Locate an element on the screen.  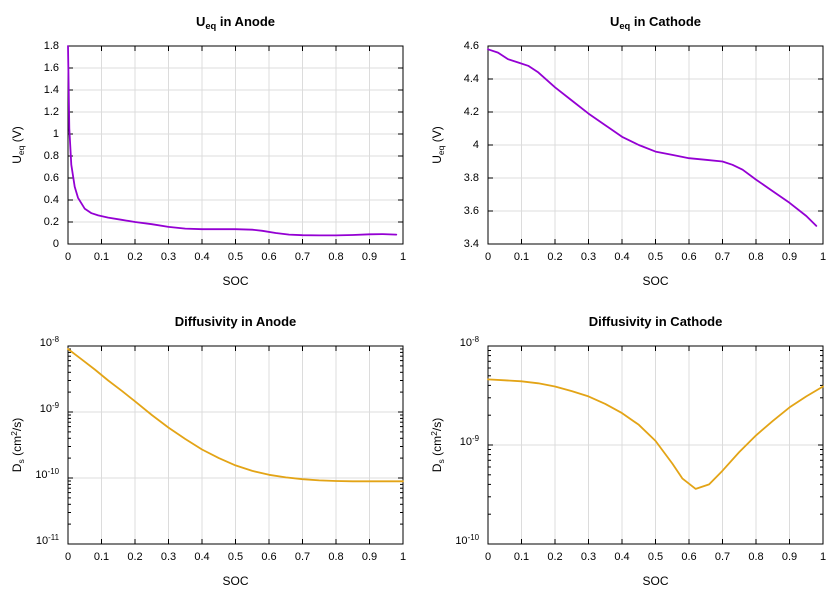
y-tick-label: 0.8 is located at coordinates (51, 155).